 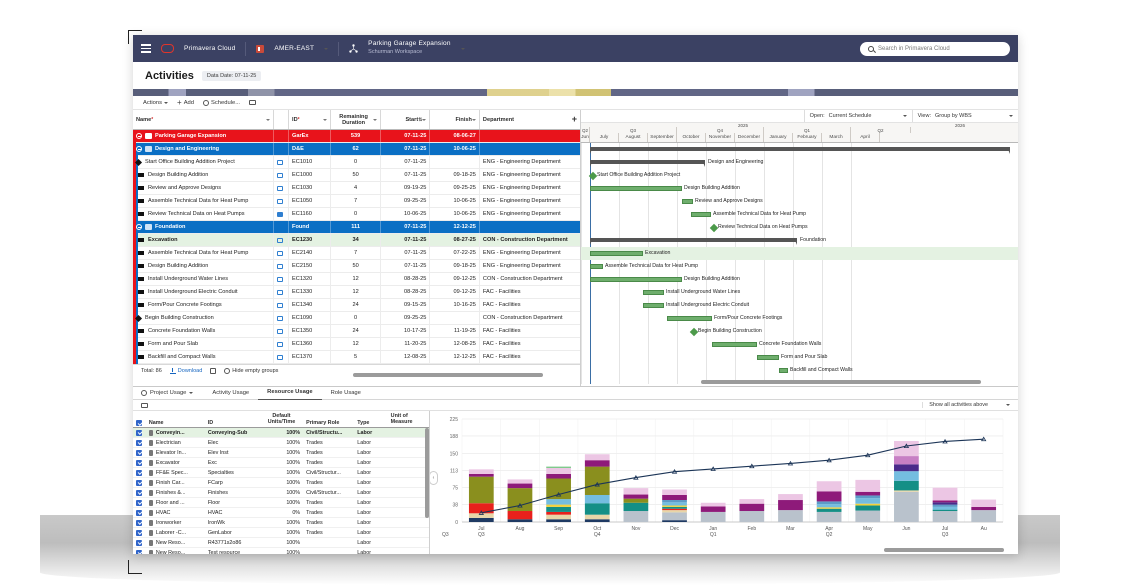 What do you see at coordinates (281, 453) in the screenshot?
I see `list-item: Elevator In... Elev Inst 100% Trades Labor` at bounding box center [281, 453].